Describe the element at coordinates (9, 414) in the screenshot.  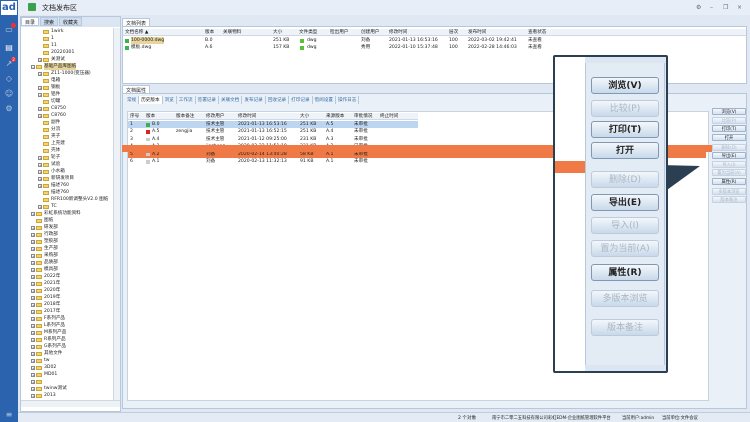
I see `menu-icon: ≡` at that location.